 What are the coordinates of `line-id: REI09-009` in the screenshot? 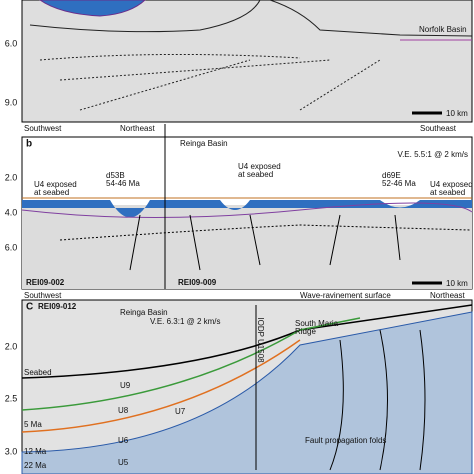 It's located at (197, 282).